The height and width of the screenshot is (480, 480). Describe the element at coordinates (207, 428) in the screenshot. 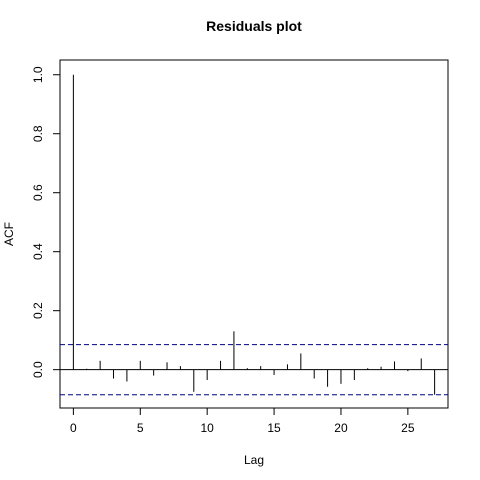

I see `x-tick-label: 10` at that location.